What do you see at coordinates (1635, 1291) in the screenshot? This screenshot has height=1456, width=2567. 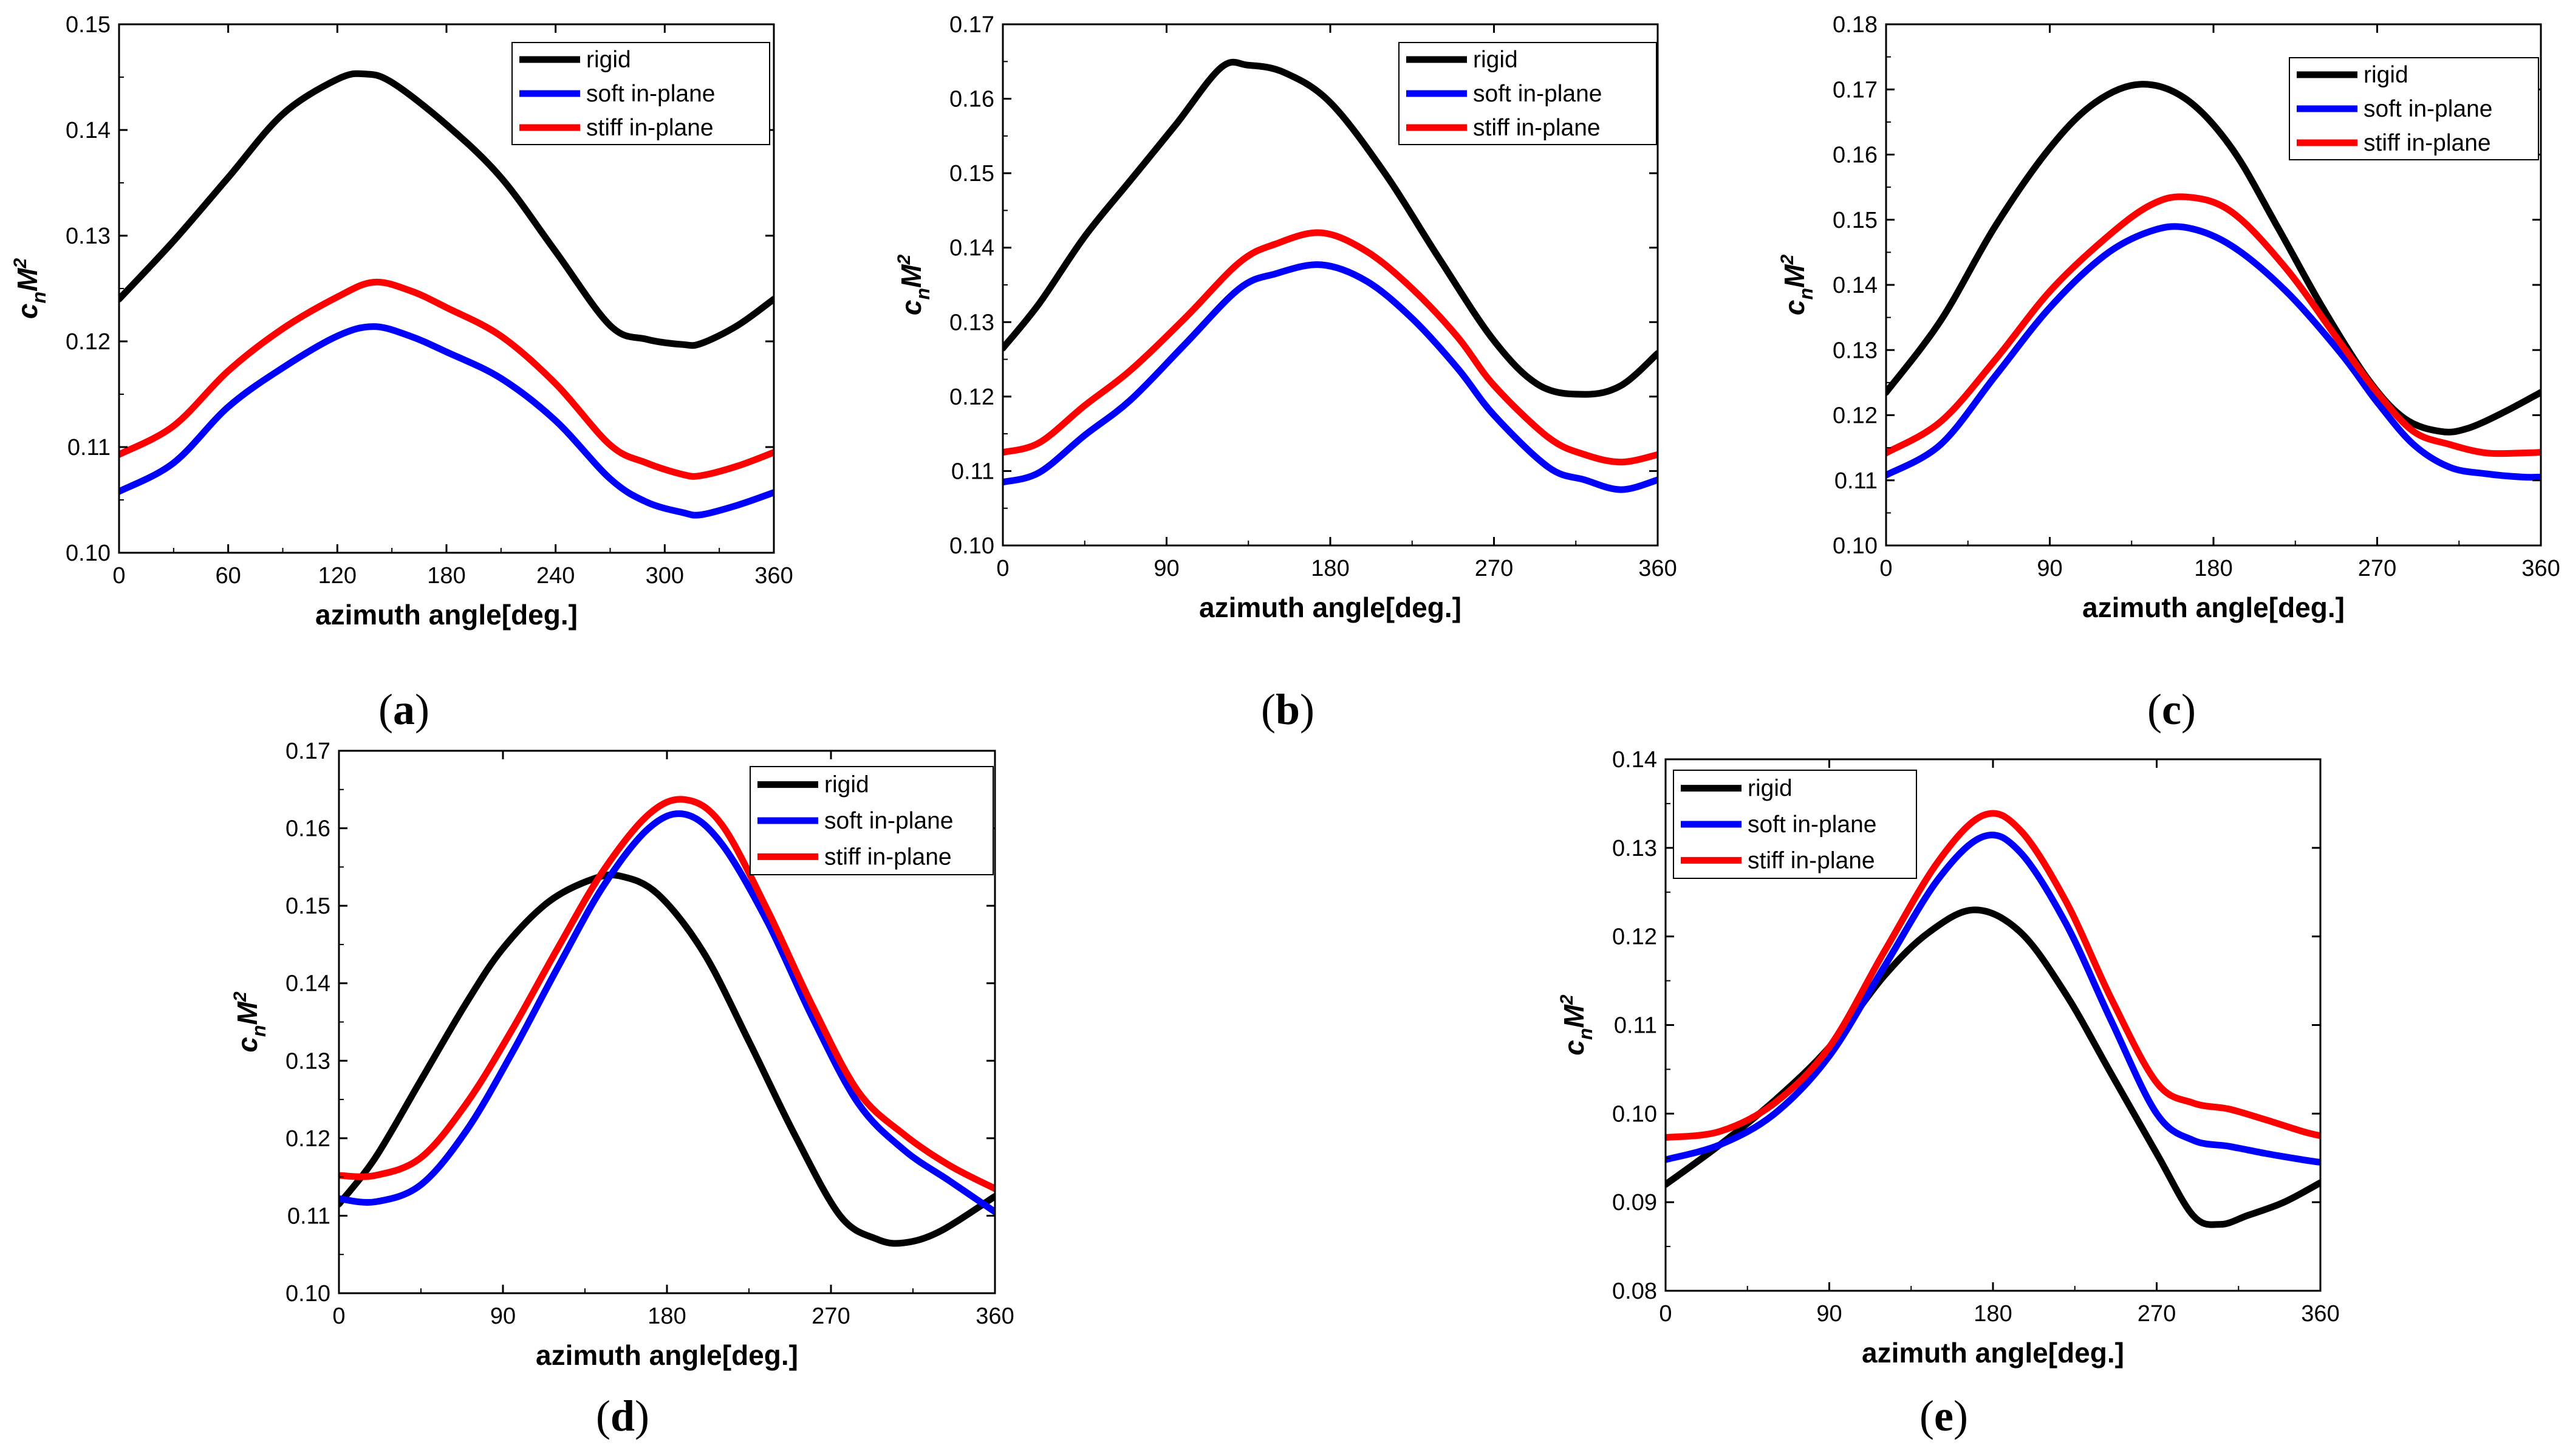 I see `y-tick-label: 0.08` at bounding box center [1635, 1291].